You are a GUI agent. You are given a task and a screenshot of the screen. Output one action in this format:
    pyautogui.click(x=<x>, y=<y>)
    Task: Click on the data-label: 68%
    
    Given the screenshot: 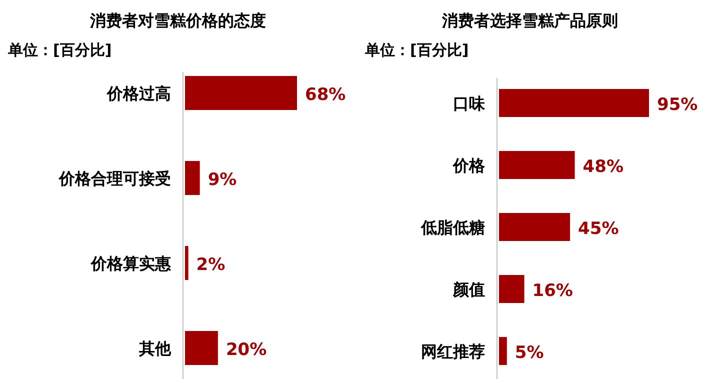 What is the action you would take?
    pyautogui.click(x=325, y=95)
    